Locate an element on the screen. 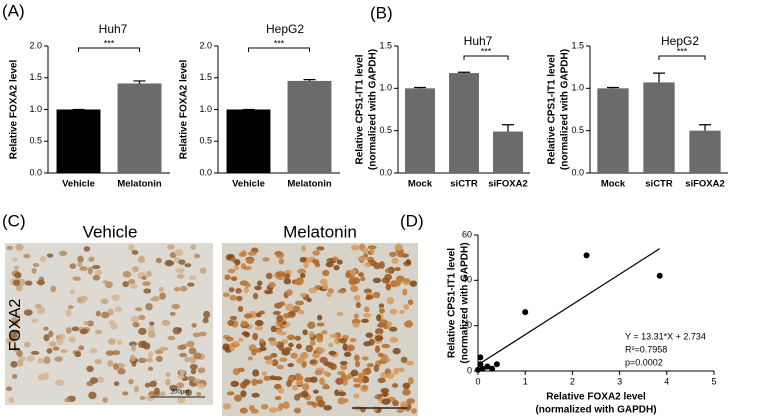  y-axis-label: Relative FOXA2 level is located at coordinates (184, 110).